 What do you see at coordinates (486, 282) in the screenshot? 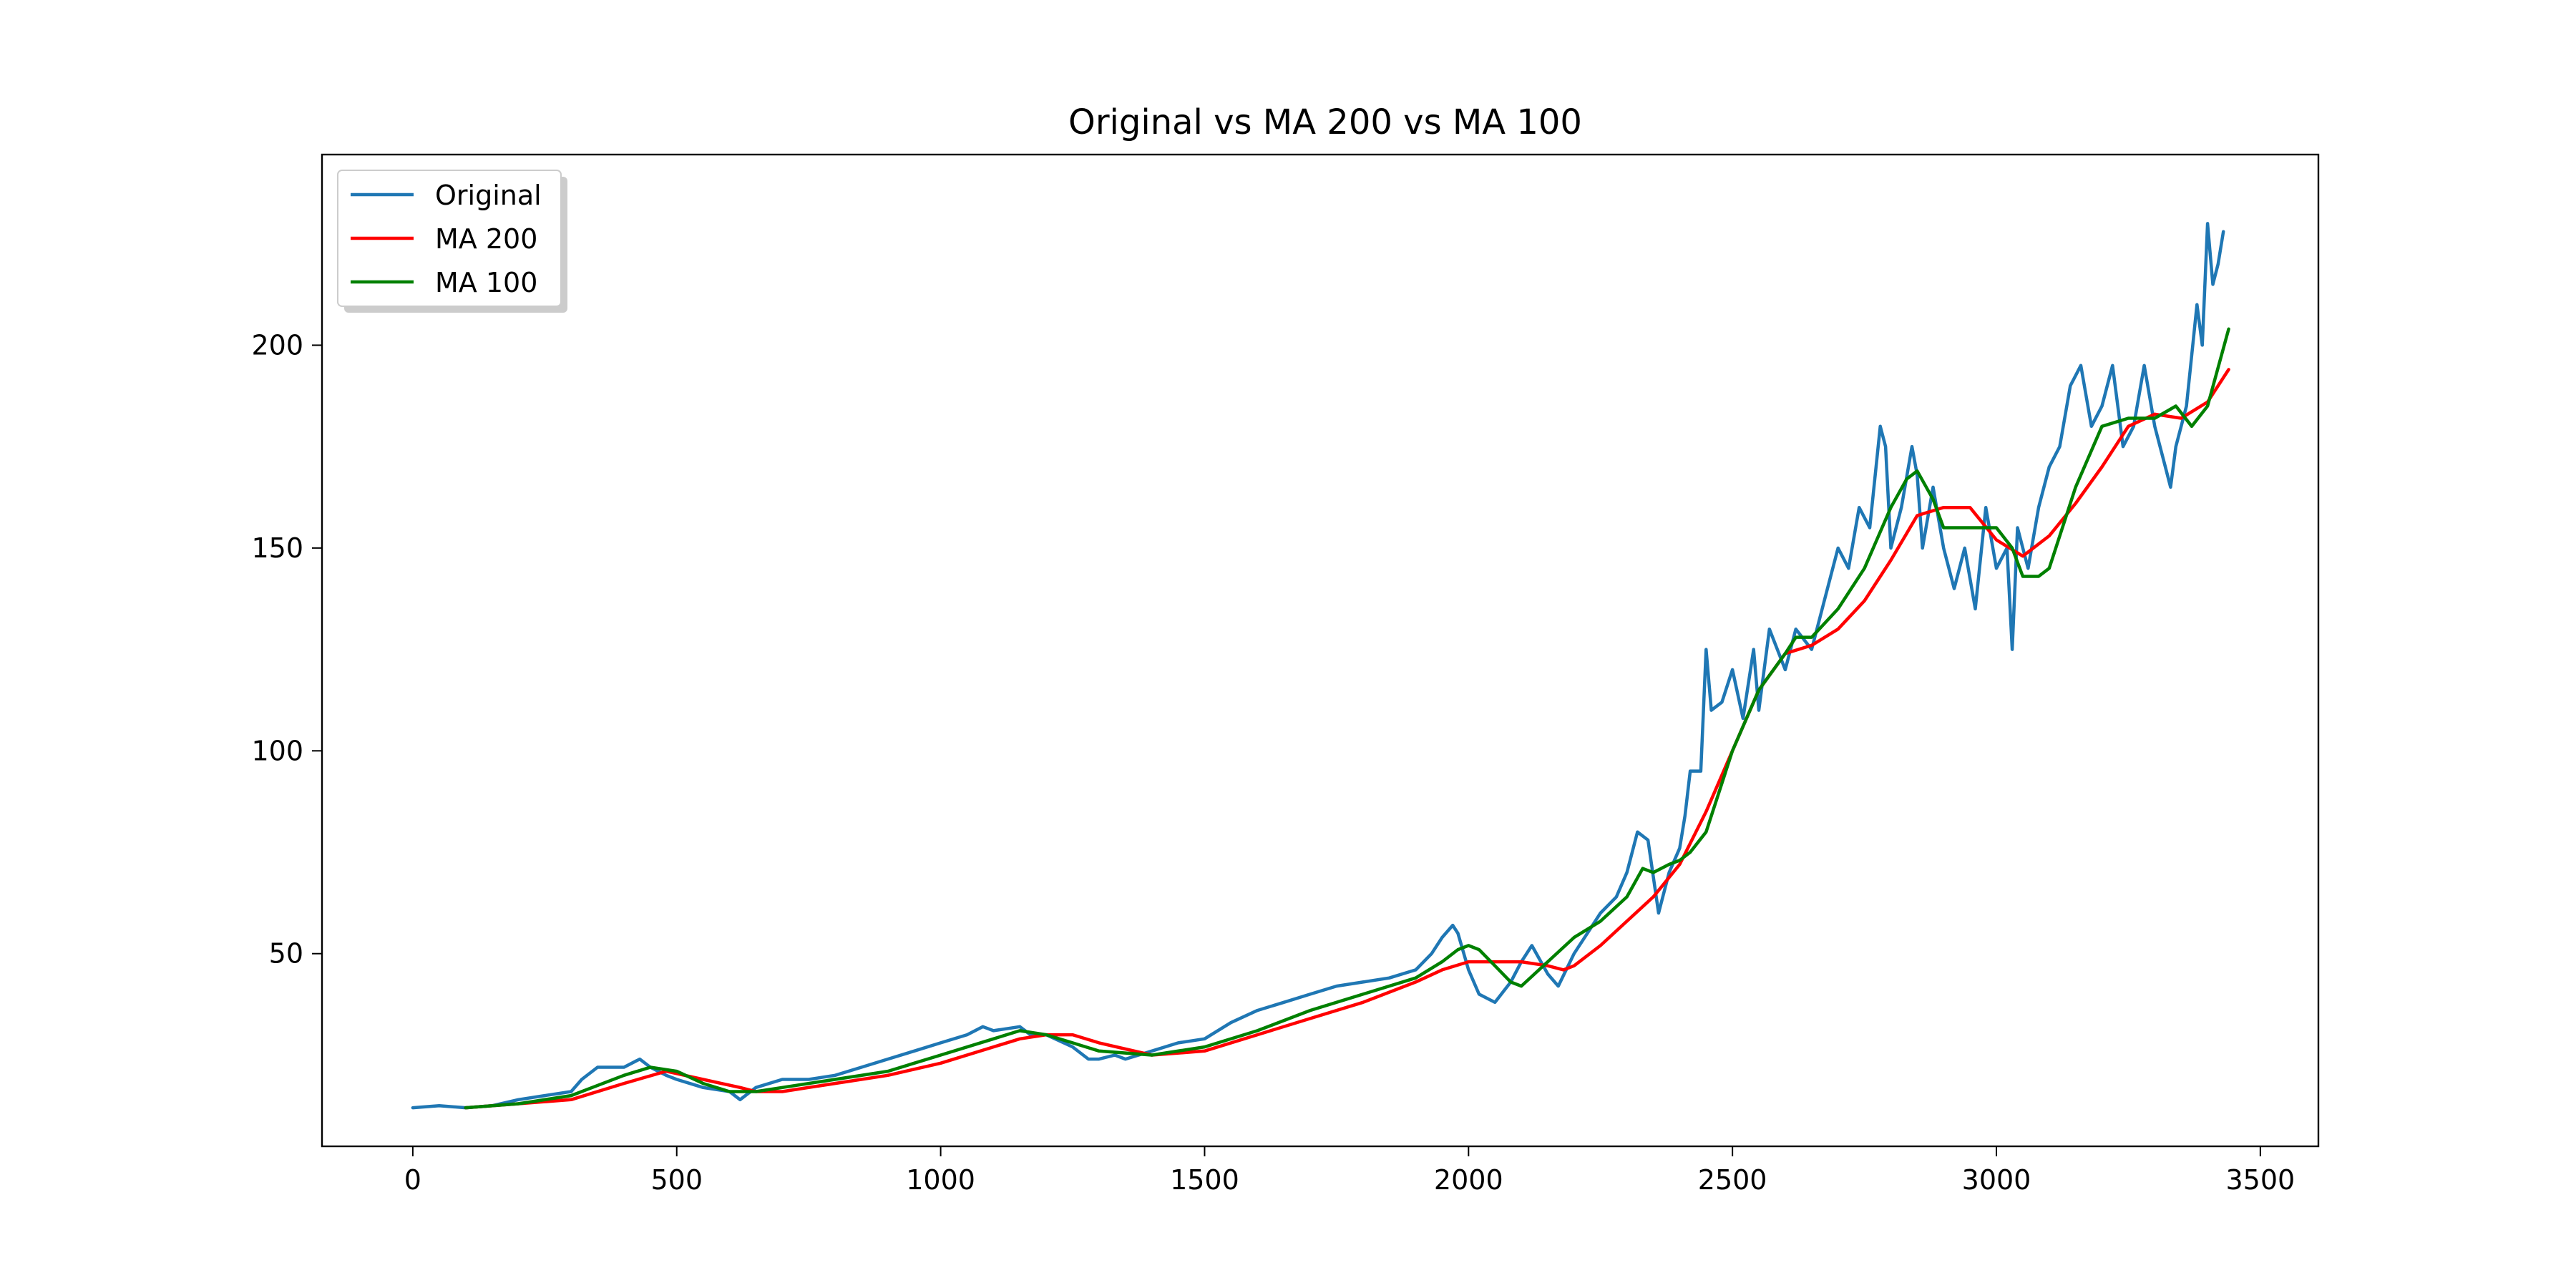
I see `legend-label-ma-100: MA 100` at bounding box center [486, 282].